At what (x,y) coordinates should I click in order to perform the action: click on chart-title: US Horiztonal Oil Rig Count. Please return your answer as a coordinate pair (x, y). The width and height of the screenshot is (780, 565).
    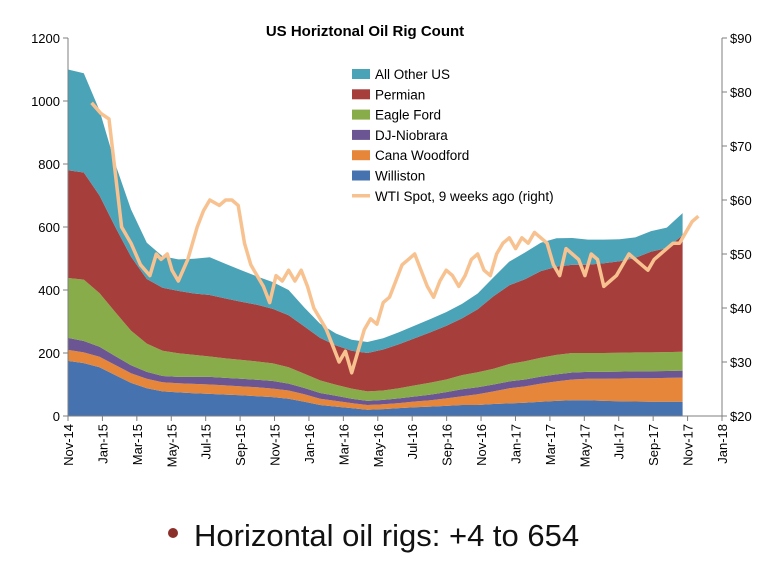
    Looking at the image, I should click on (365, 31).